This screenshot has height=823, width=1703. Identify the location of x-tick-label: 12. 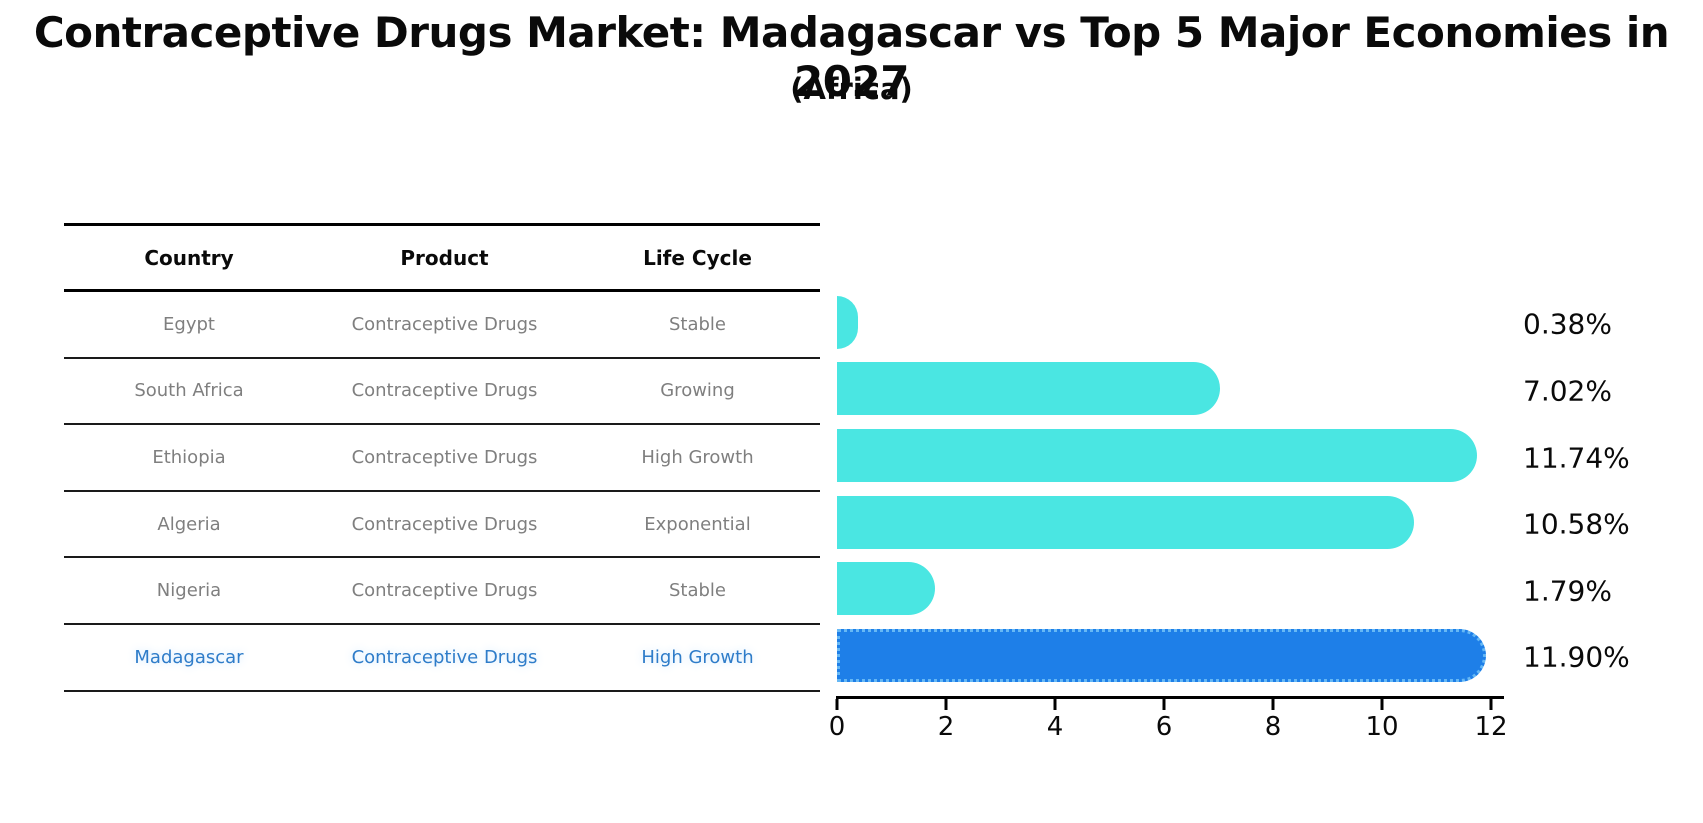
(1491, 727).